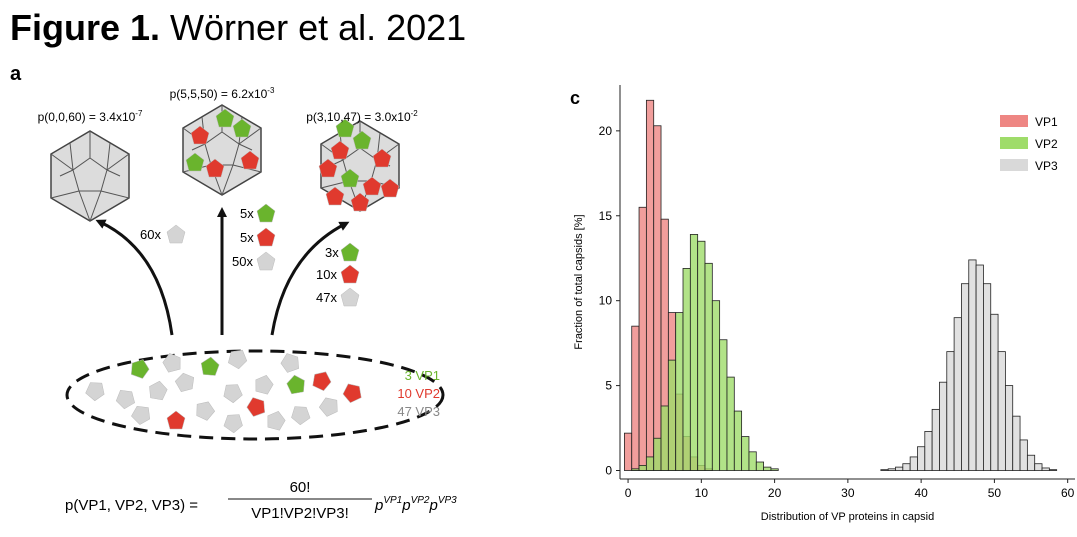  What do you see at coordinates (139, 113) in the screenshot?
I see `prob-exp: -7` at bounding box center [139, 113].